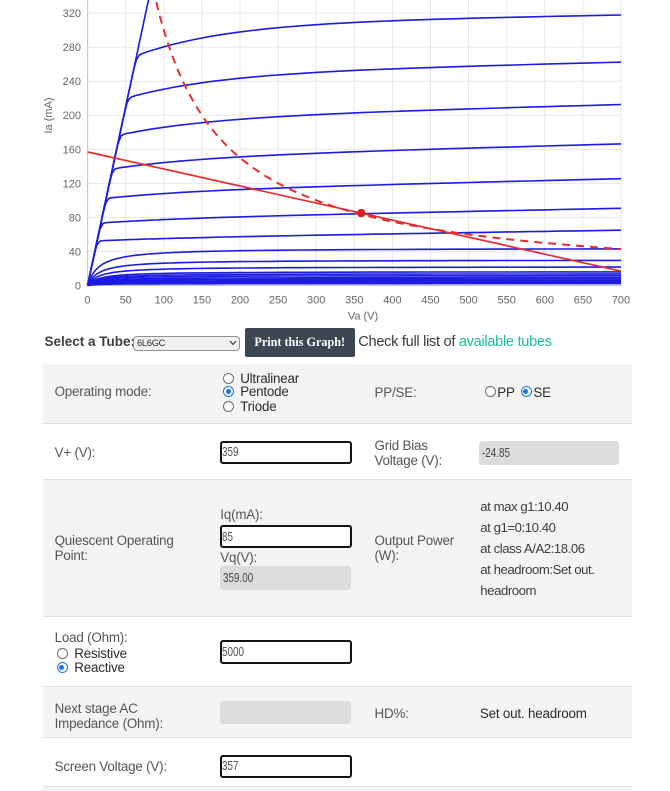 This screenshot has height=791, width=670. I want to click on svg-text: 50, so click(126, 301).